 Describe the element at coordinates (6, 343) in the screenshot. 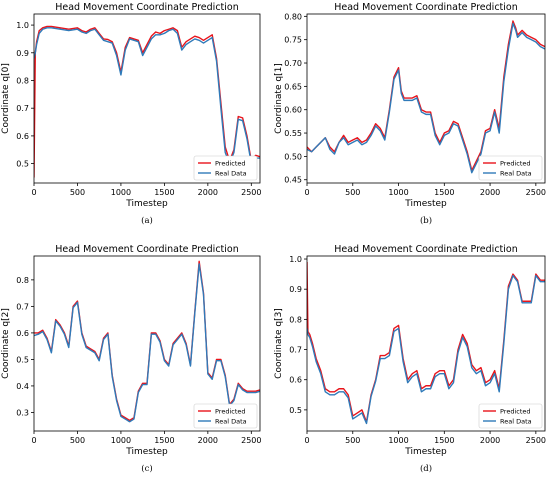

I see `y-axis-label: Coordinate q[2]` at that location.